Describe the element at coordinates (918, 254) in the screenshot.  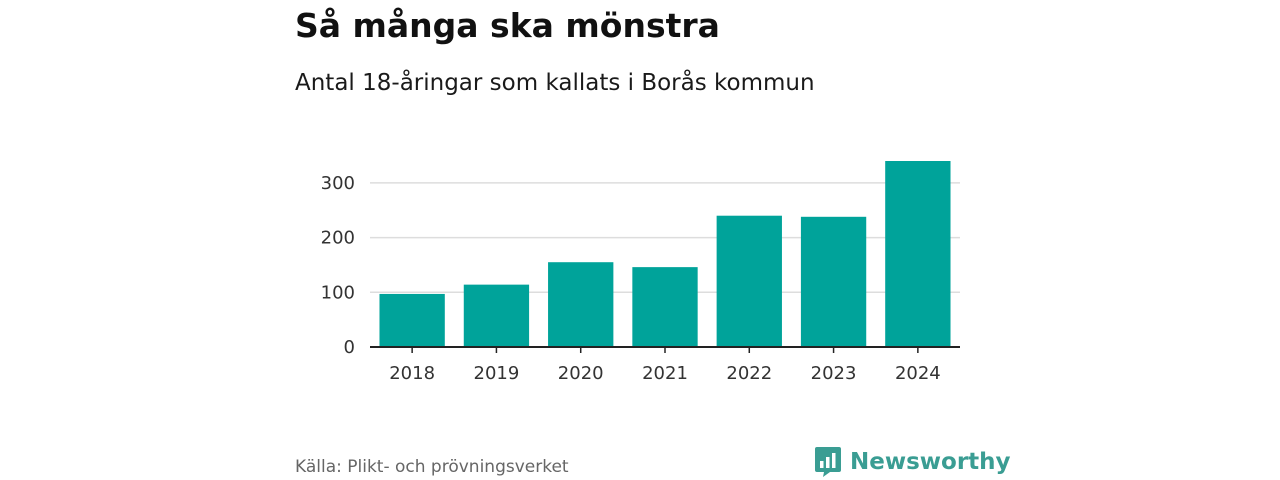
I see `bar-2024` at that location.